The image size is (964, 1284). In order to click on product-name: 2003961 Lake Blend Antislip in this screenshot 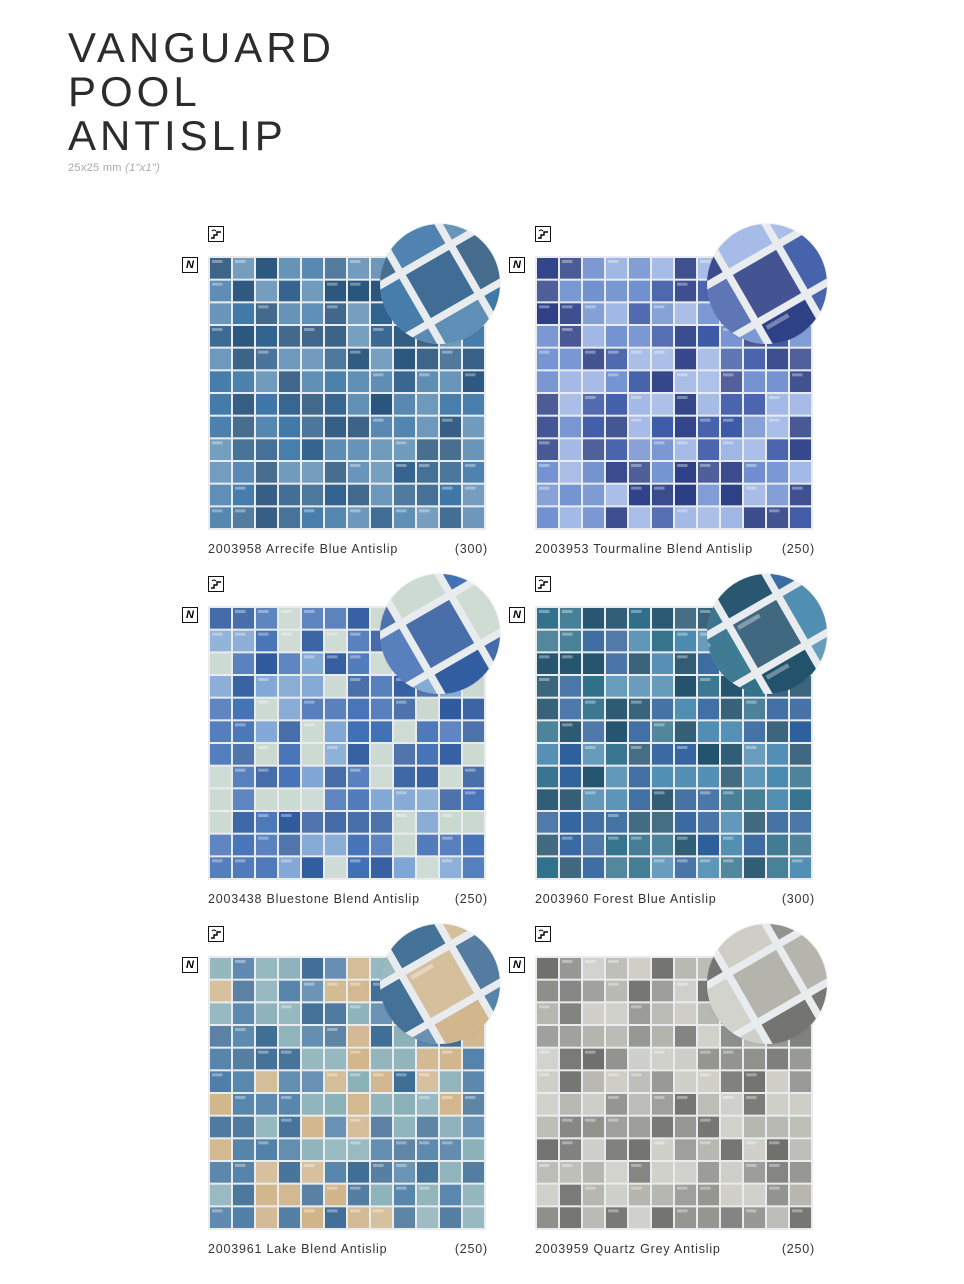, I will do `click(298, 1249)`.